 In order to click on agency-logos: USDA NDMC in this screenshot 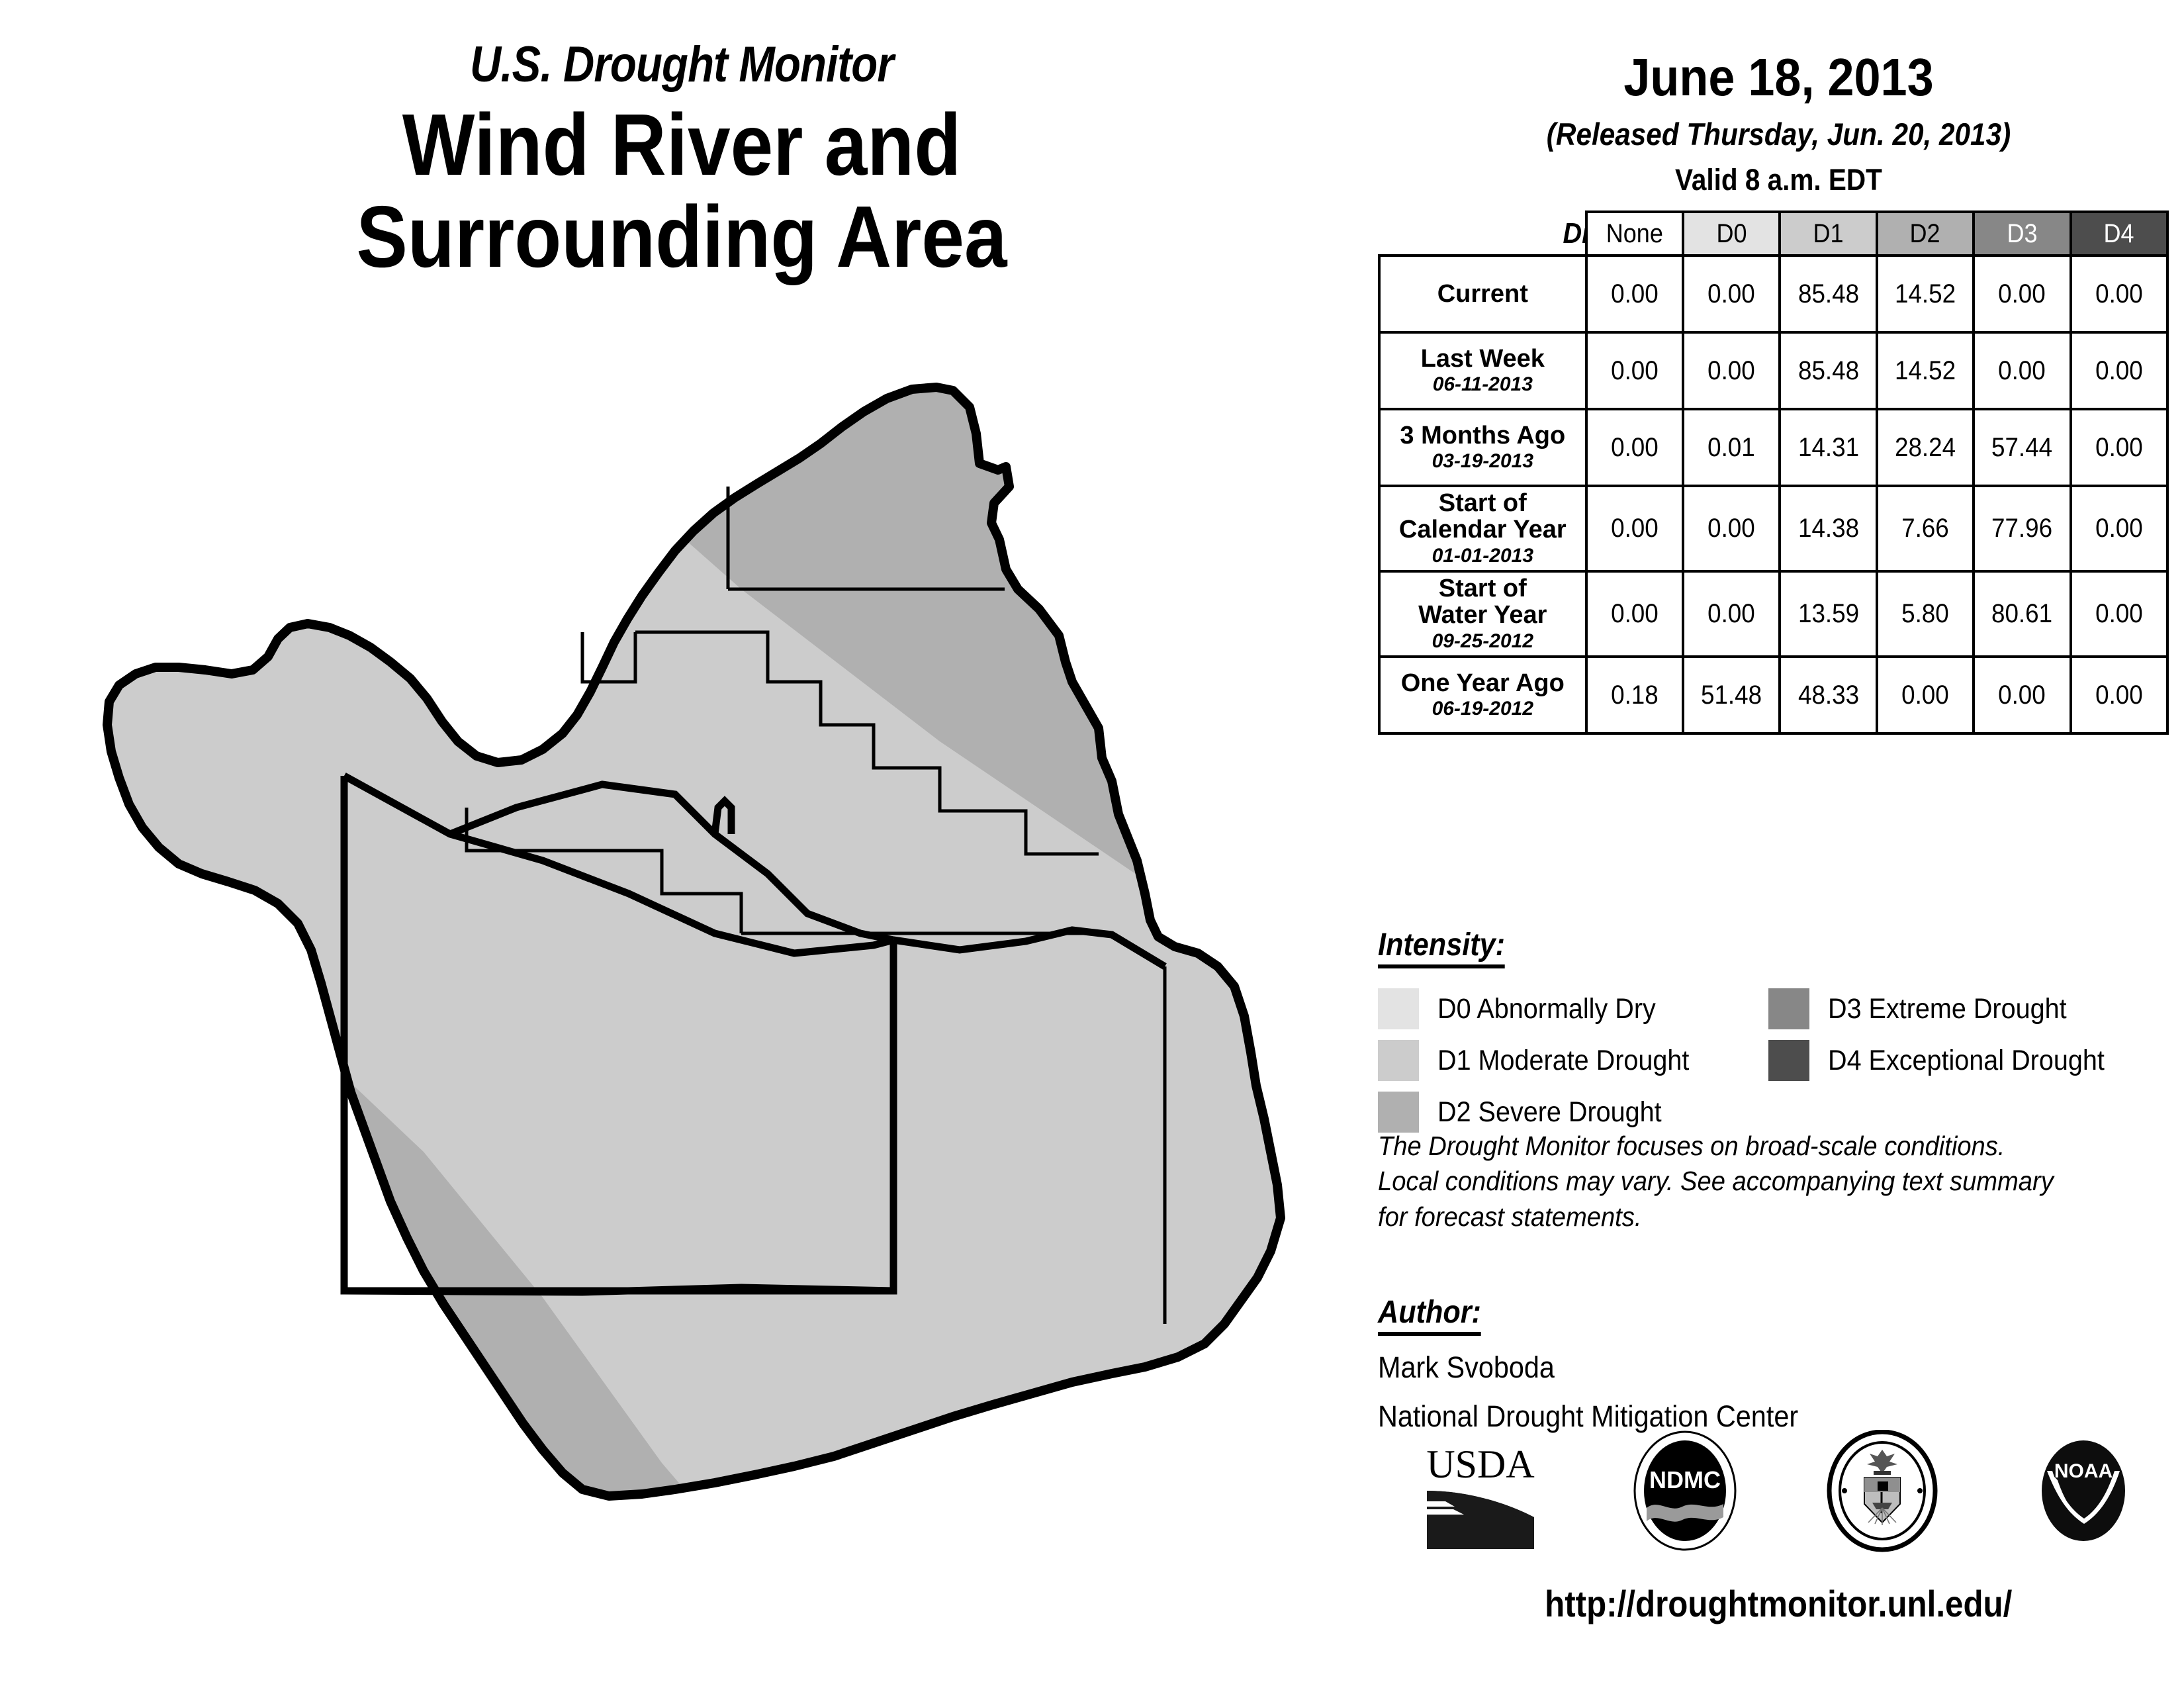, I will do `click(1778, 1491)`.